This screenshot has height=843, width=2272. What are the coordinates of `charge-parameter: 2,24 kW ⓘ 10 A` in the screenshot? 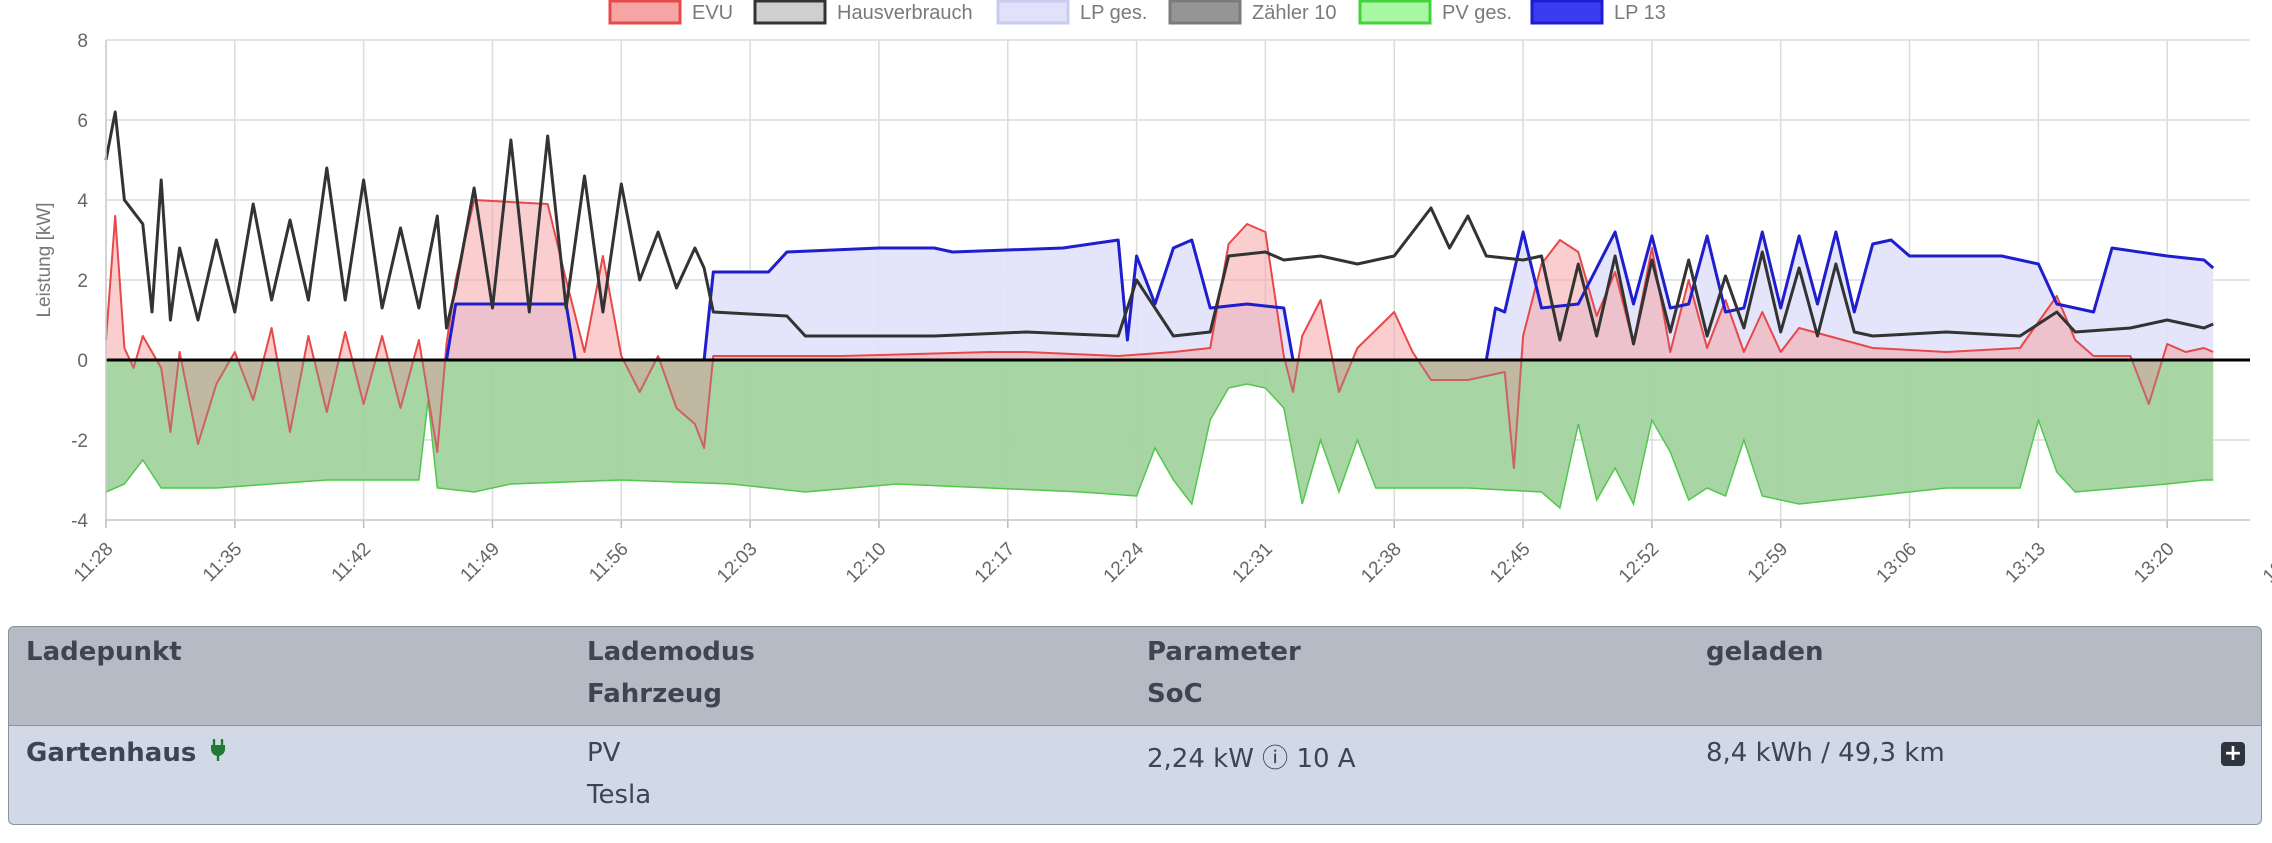 It's located at (1251, 759).